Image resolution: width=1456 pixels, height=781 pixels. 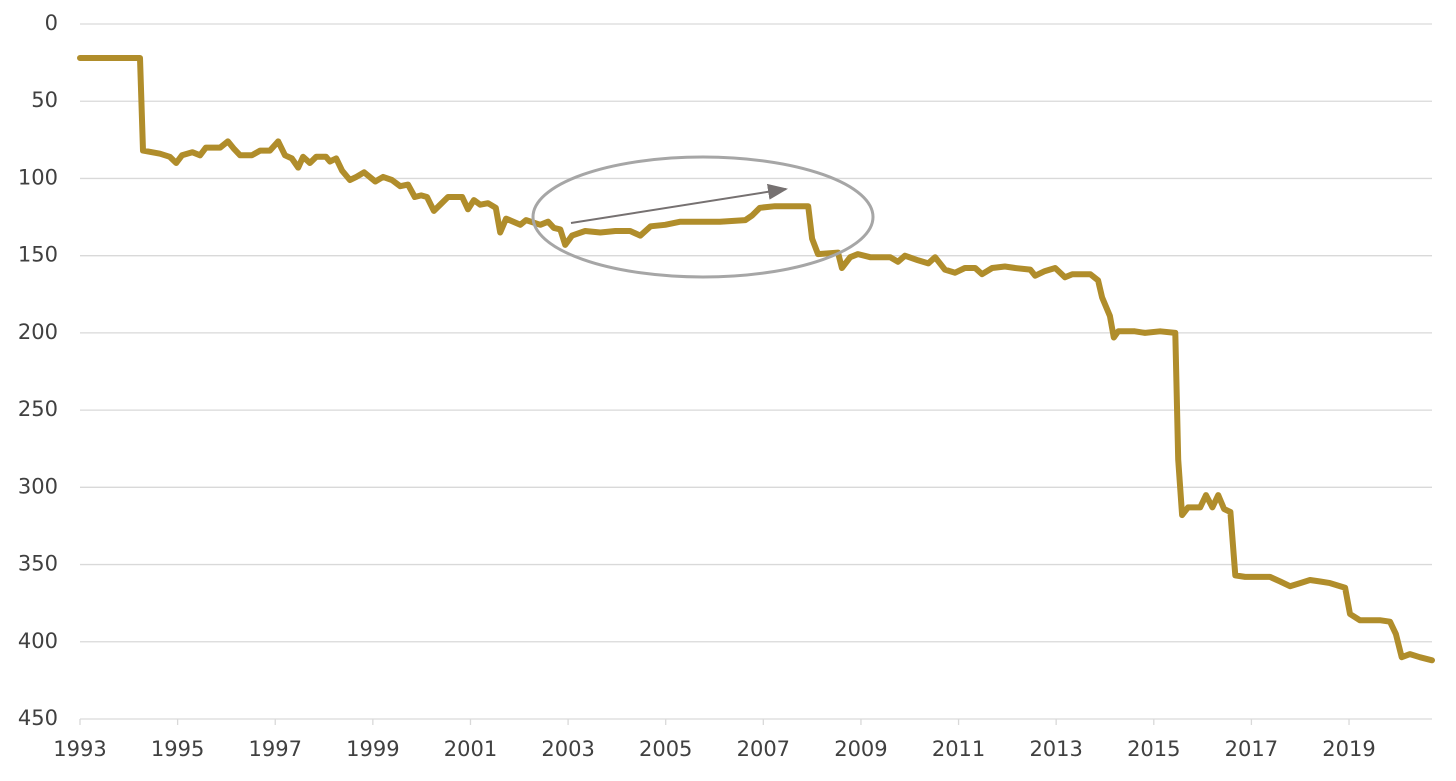 I want to click on x-tick-label: 1995, so click(x=177, y=749).